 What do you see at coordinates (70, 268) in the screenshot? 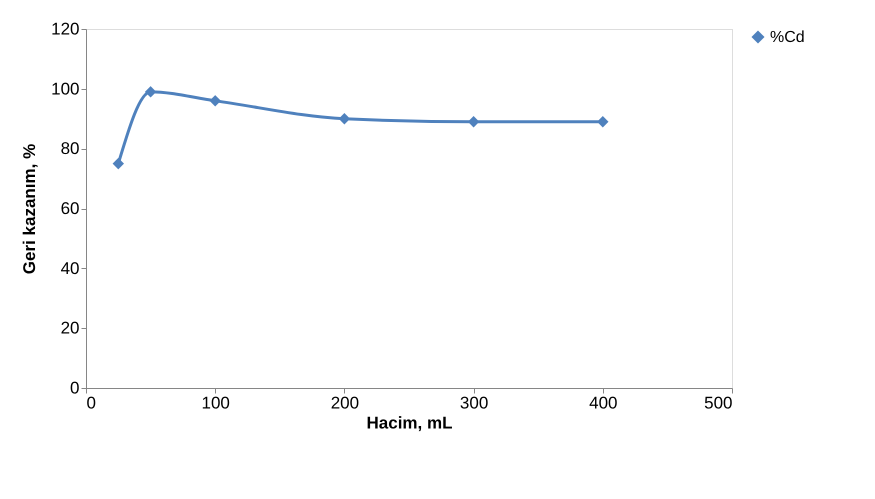
I see `y-tick-label: 40` at bounding box center [70, 268].